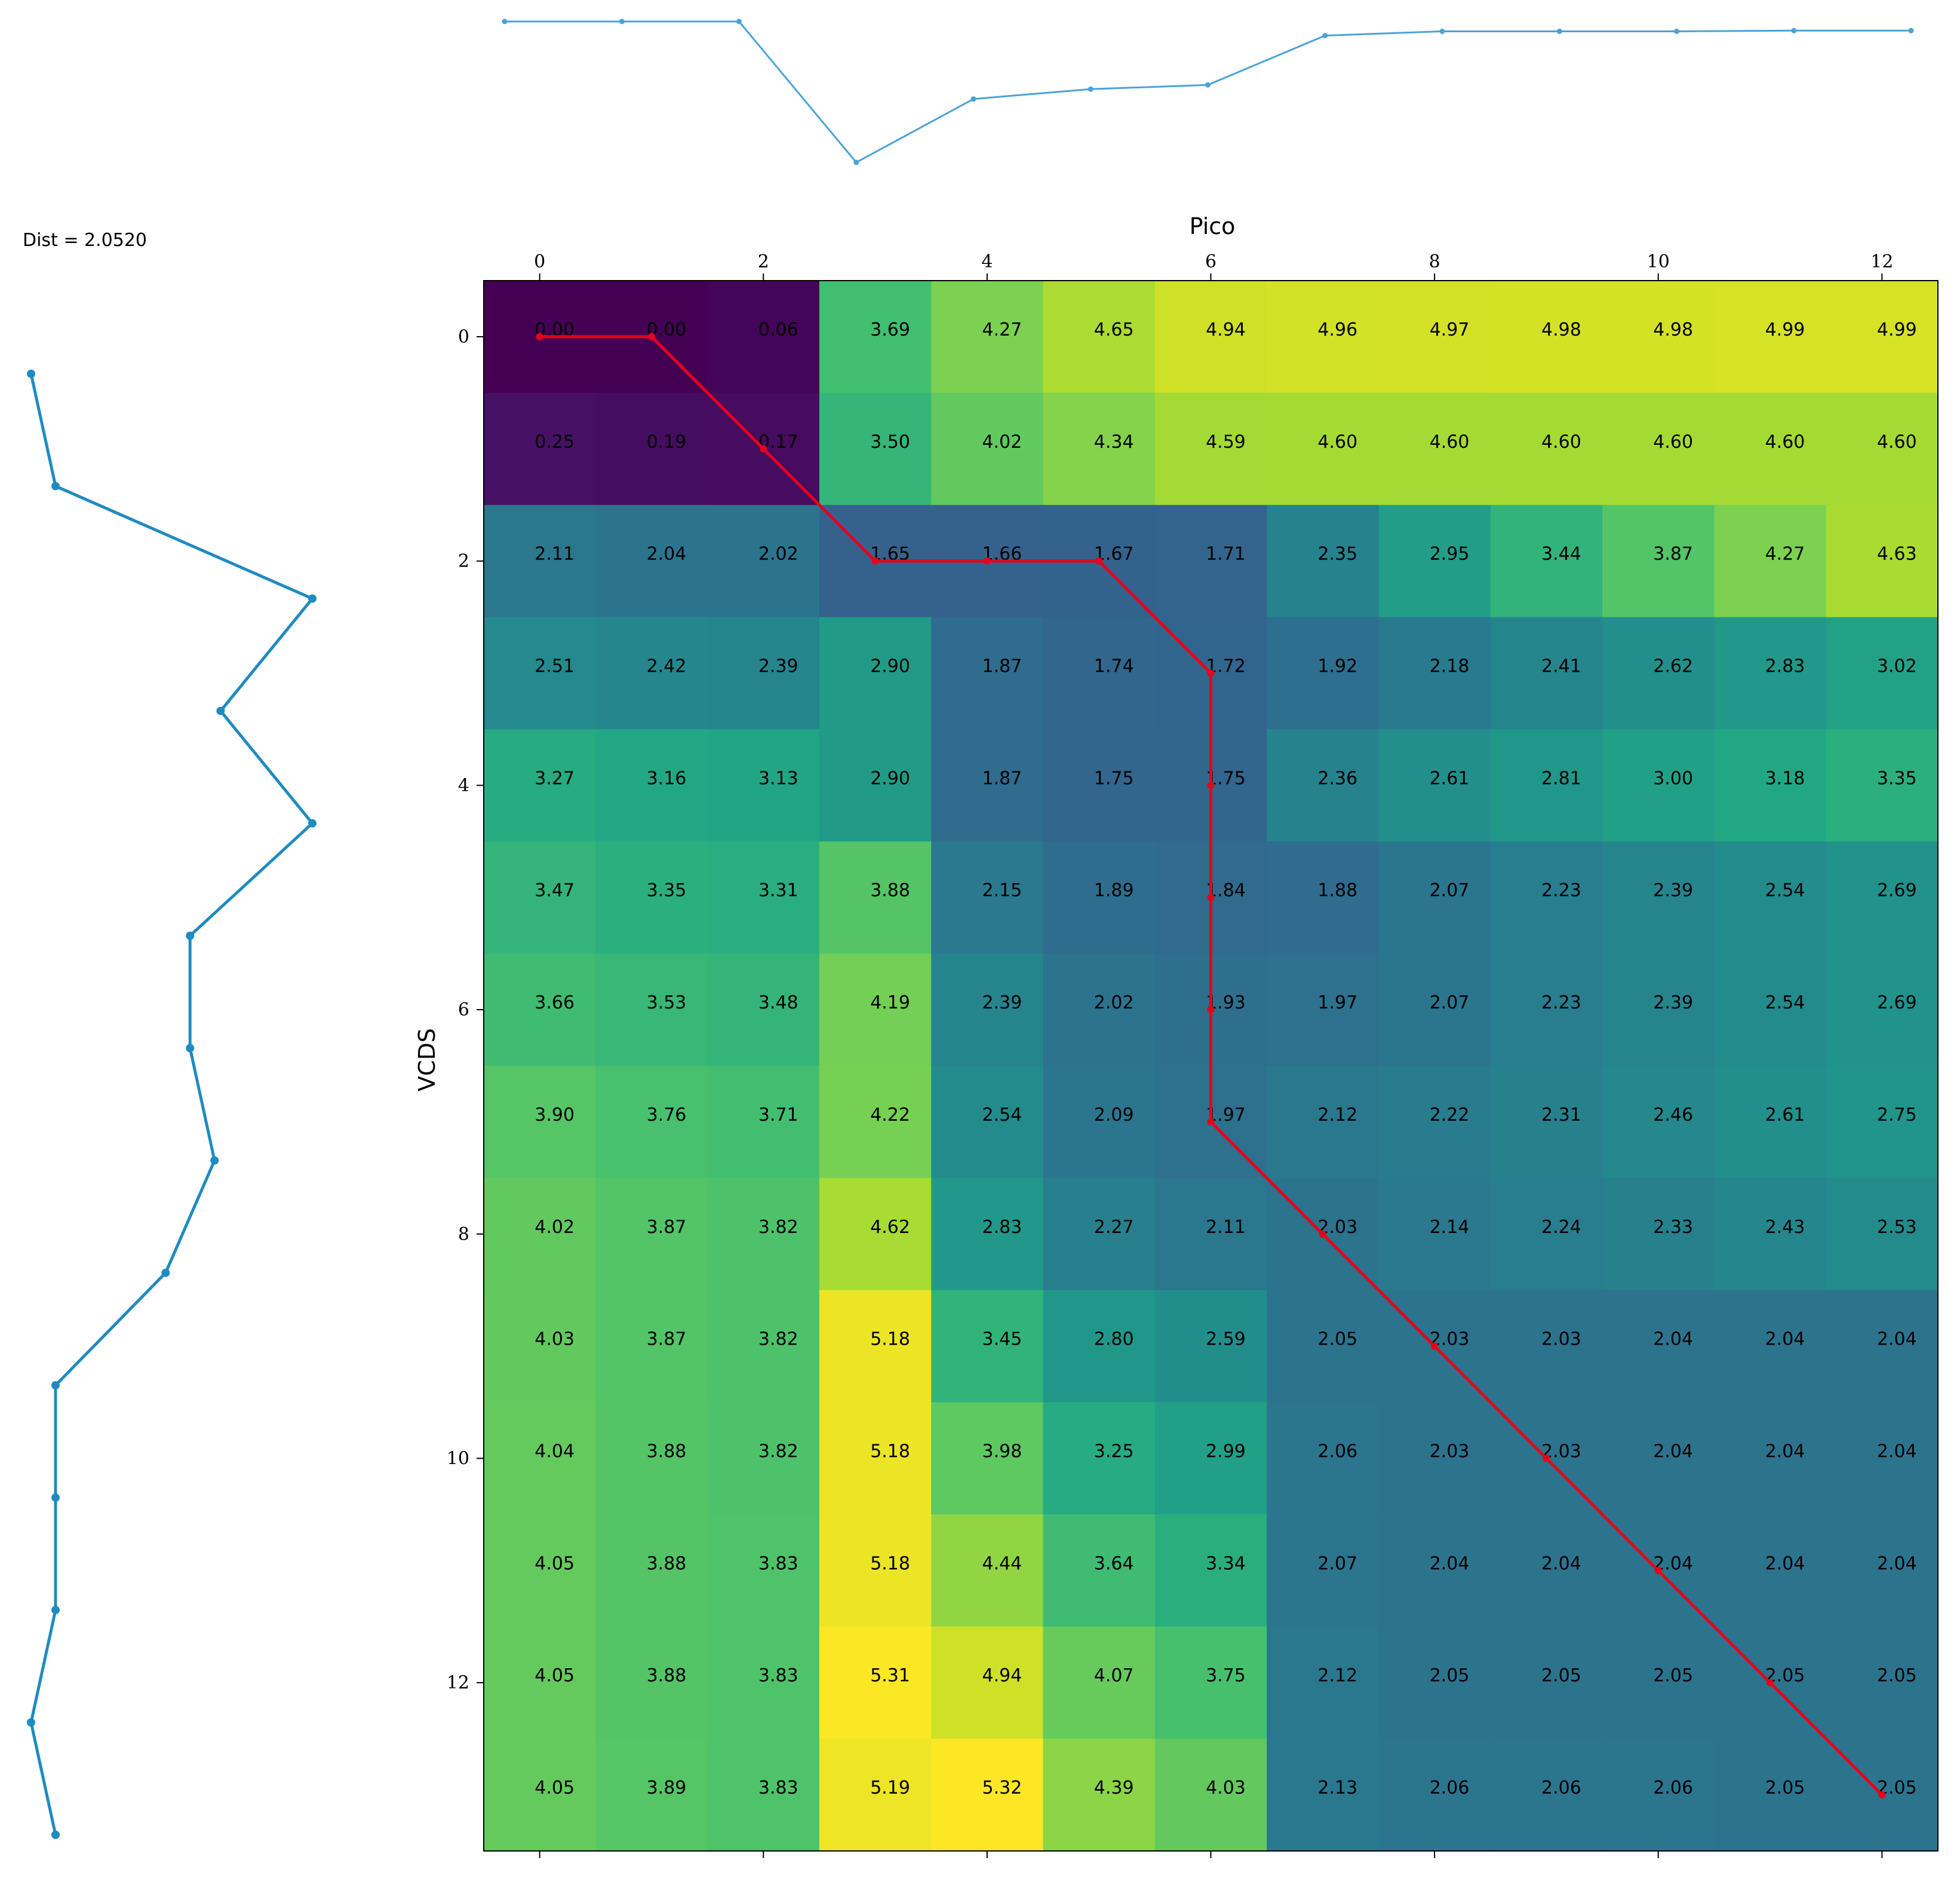  Describe the element at coordinates (1099, 1122) in the screenshot. I see `heatmap-cell-r7-c5` at that location.